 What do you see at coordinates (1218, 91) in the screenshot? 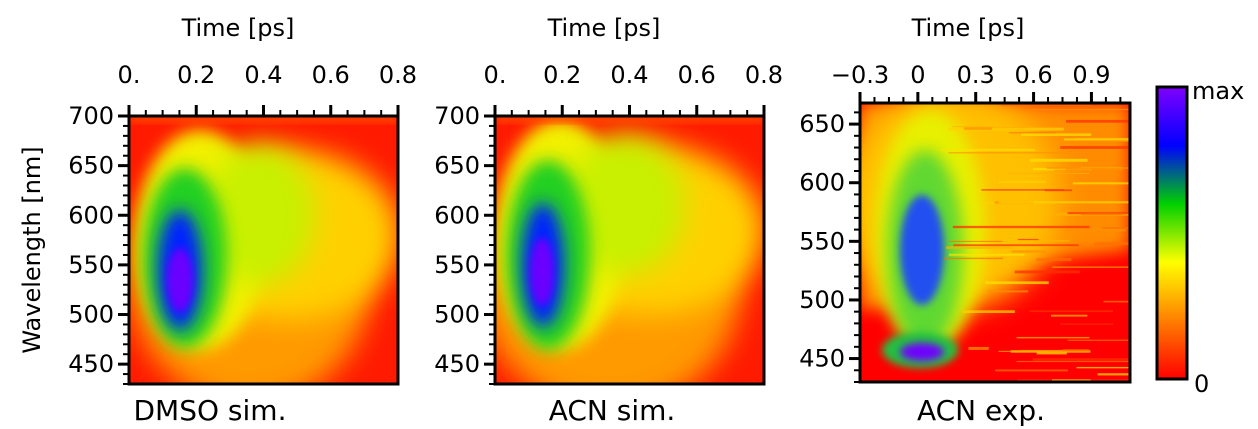
I see `colorbar-max-label: max` at bounding box center [1218, 91].